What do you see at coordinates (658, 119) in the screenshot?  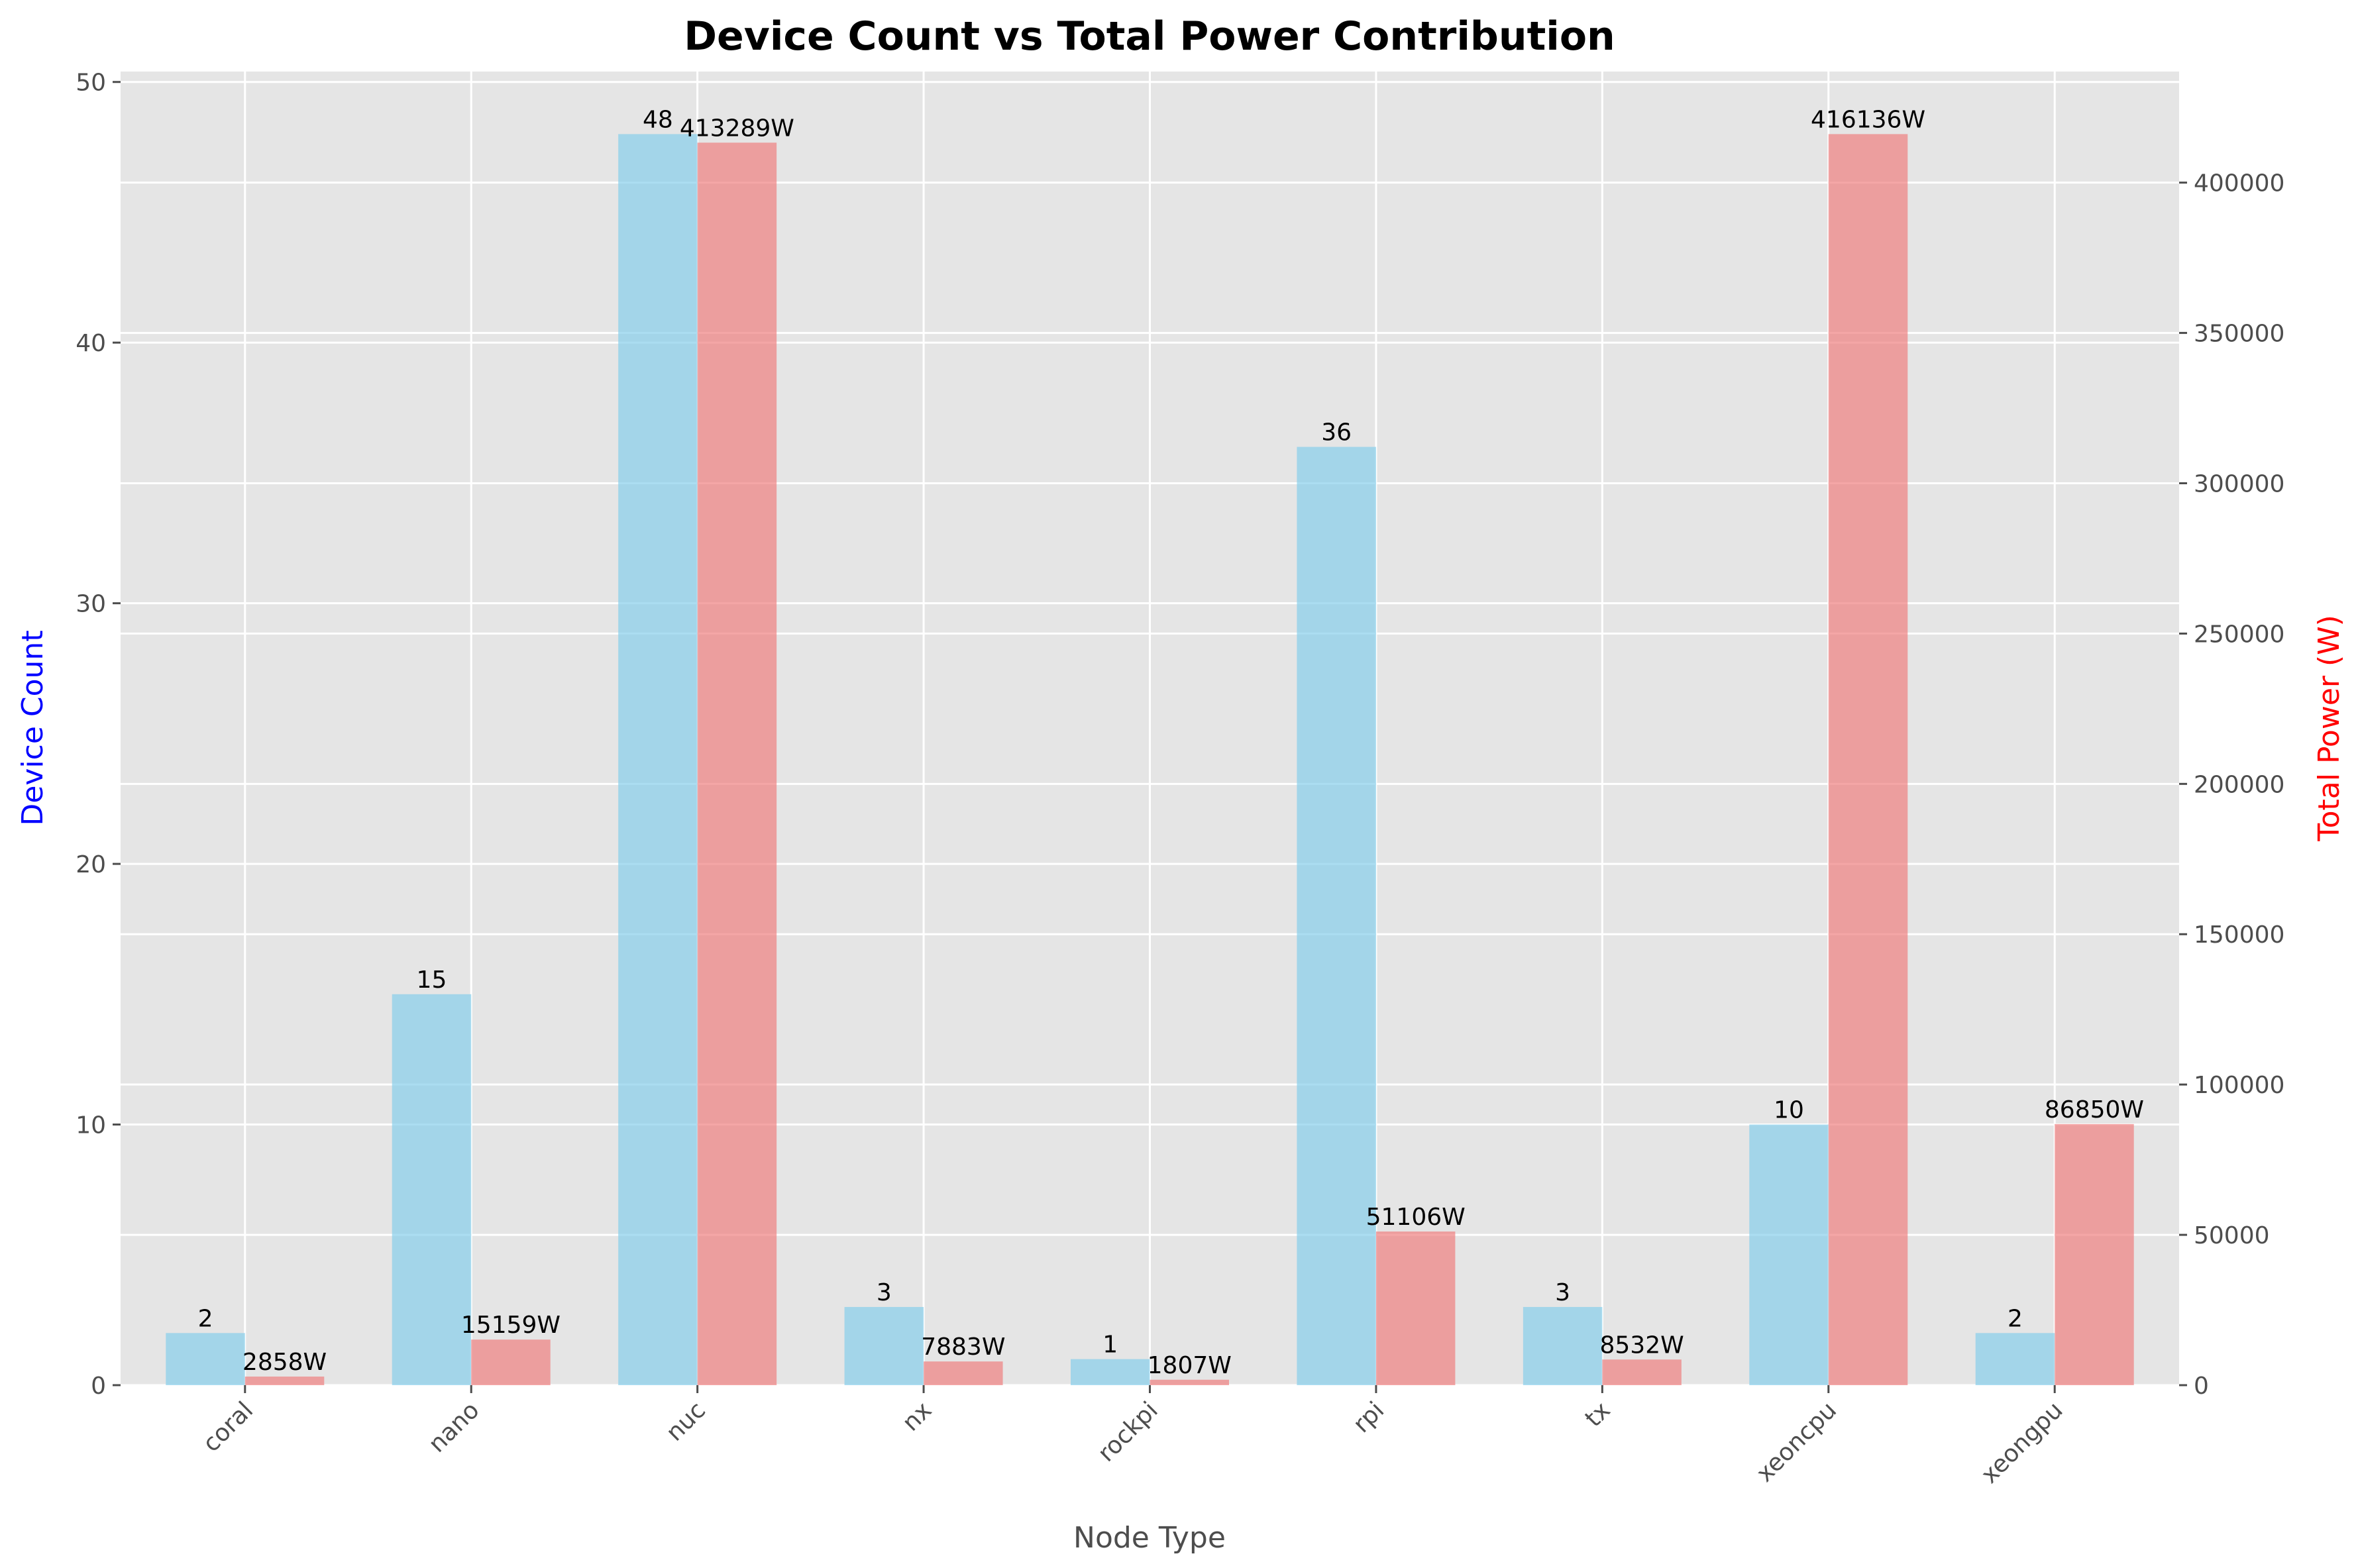 I see `data-label-count-nuc: 48` at bounding box center [658, 119].